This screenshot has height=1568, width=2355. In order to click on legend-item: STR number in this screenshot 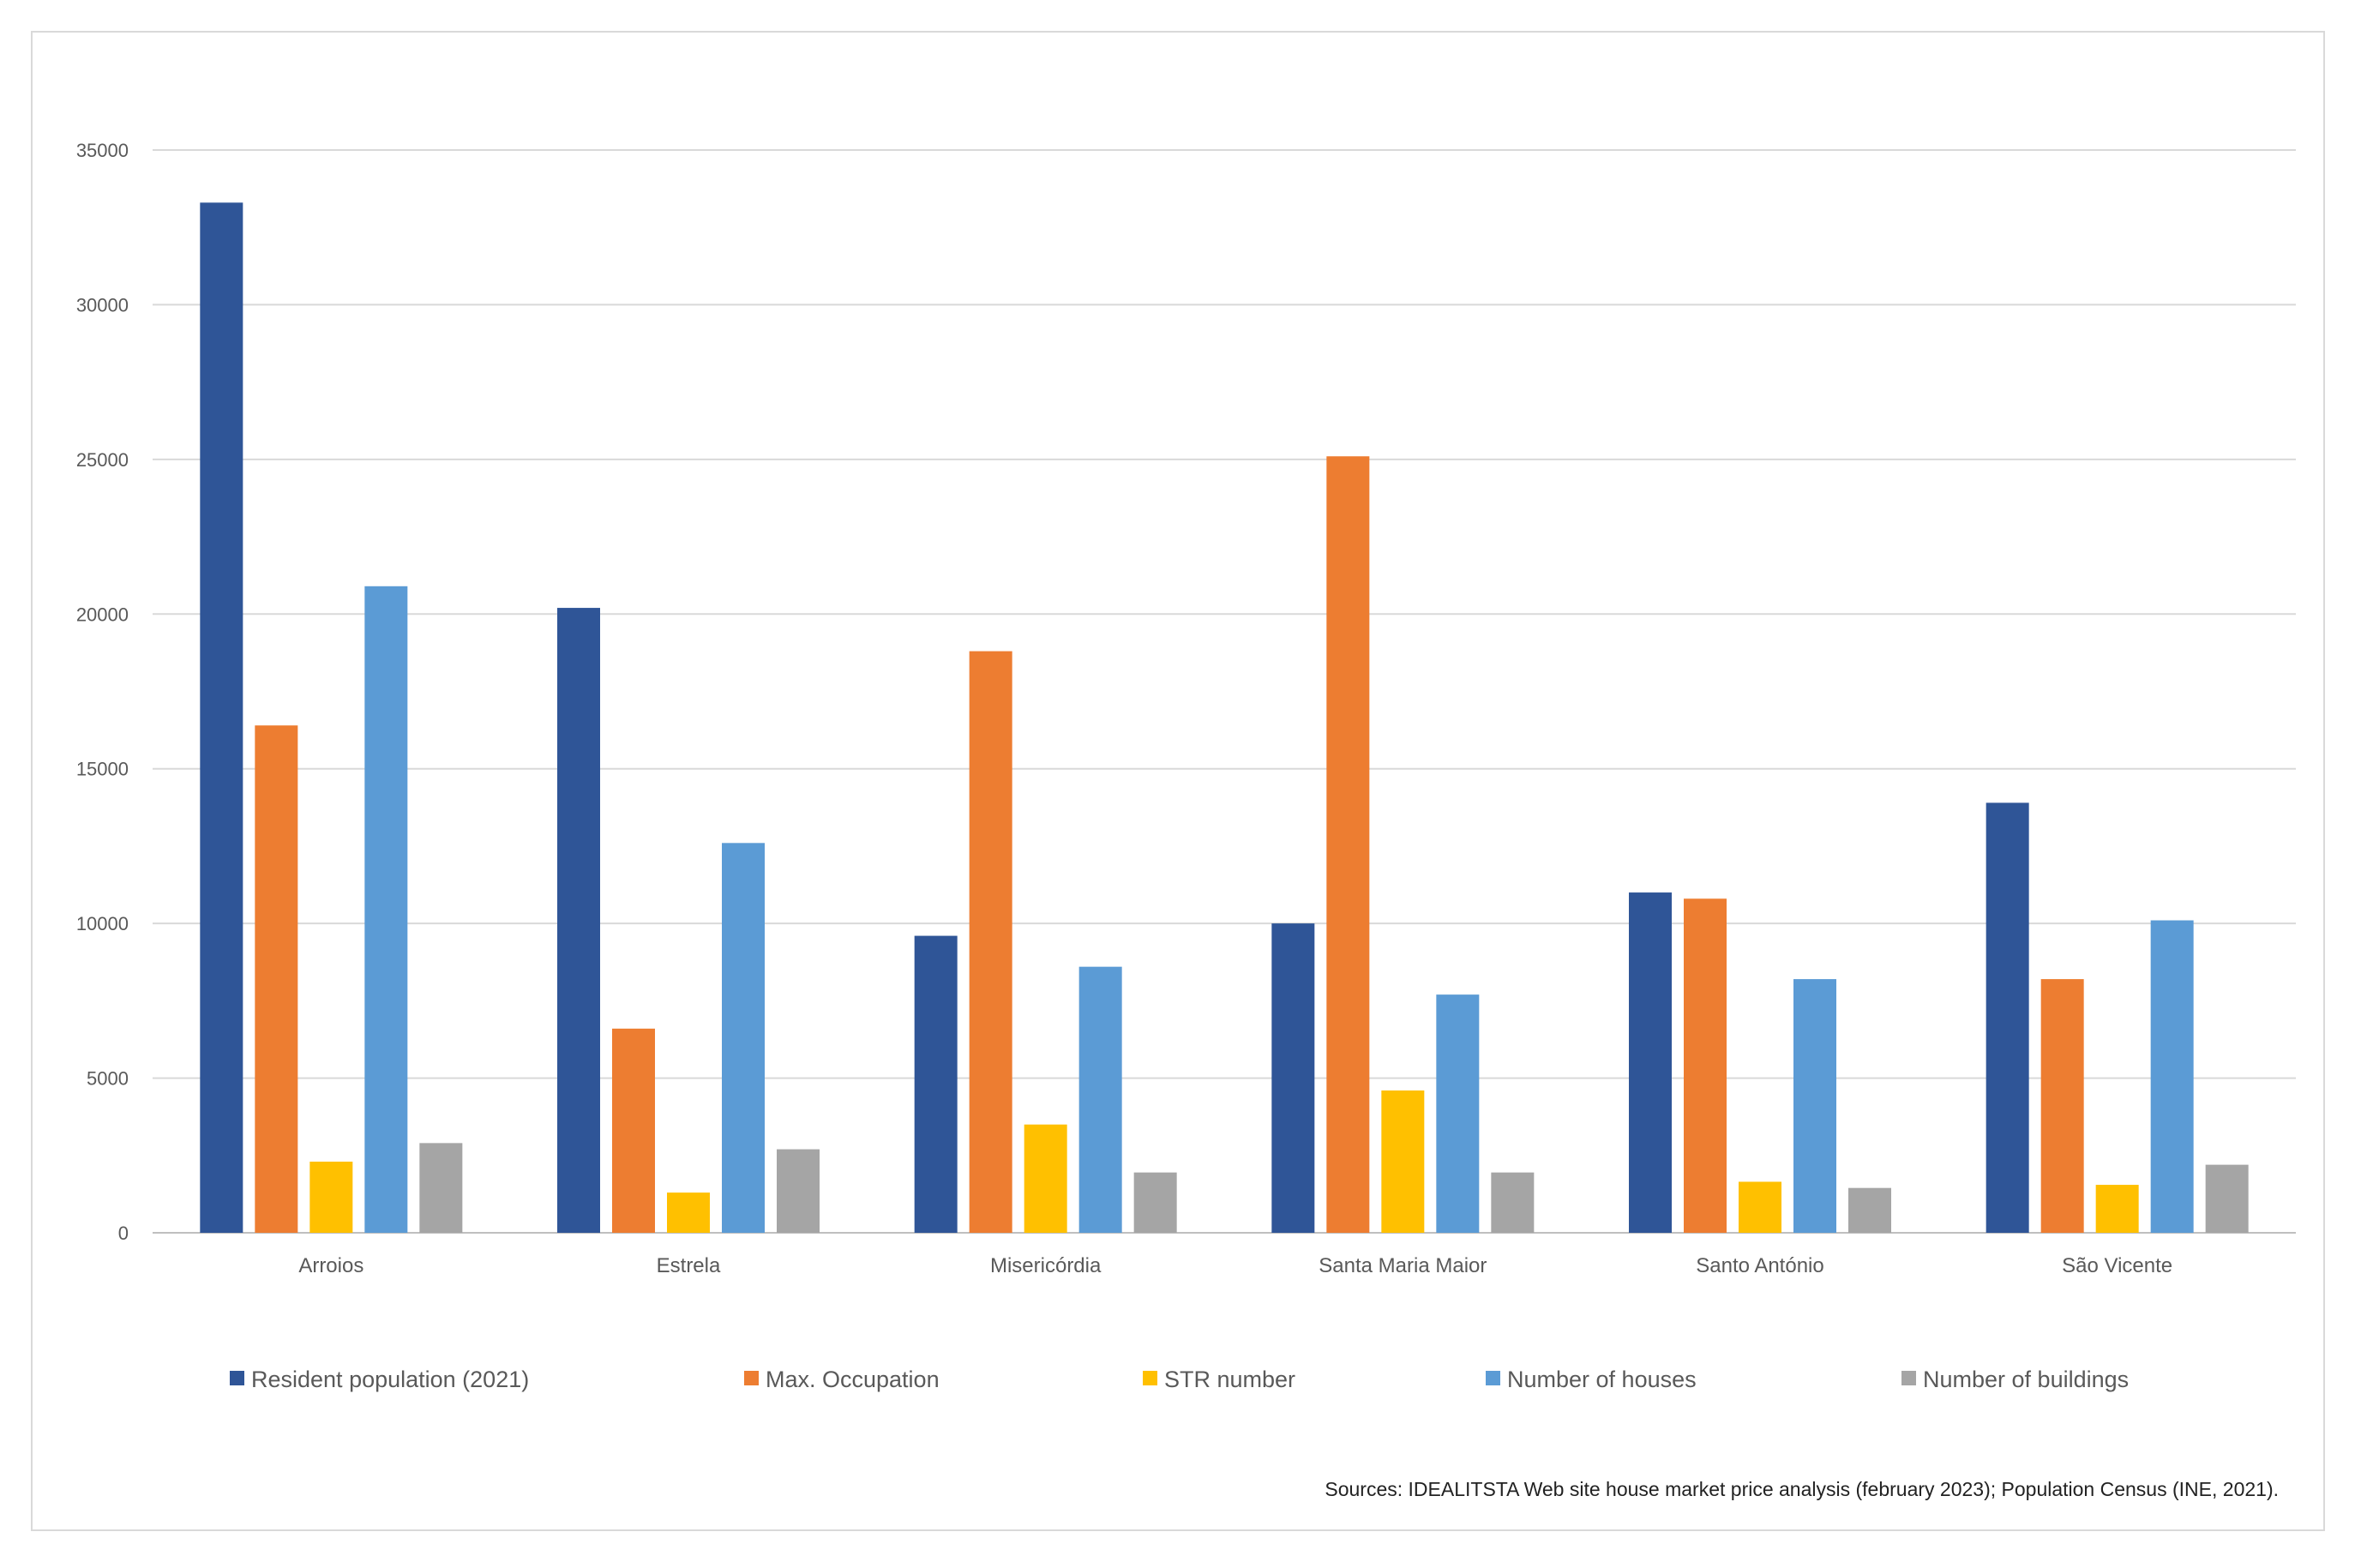, I will do `click(1219, 1379)`.